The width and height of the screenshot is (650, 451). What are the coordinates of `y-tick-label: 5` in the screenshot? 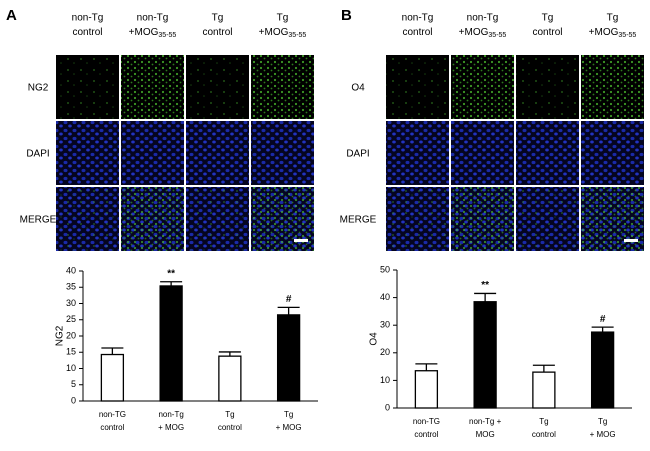 It's located at (73, 384).